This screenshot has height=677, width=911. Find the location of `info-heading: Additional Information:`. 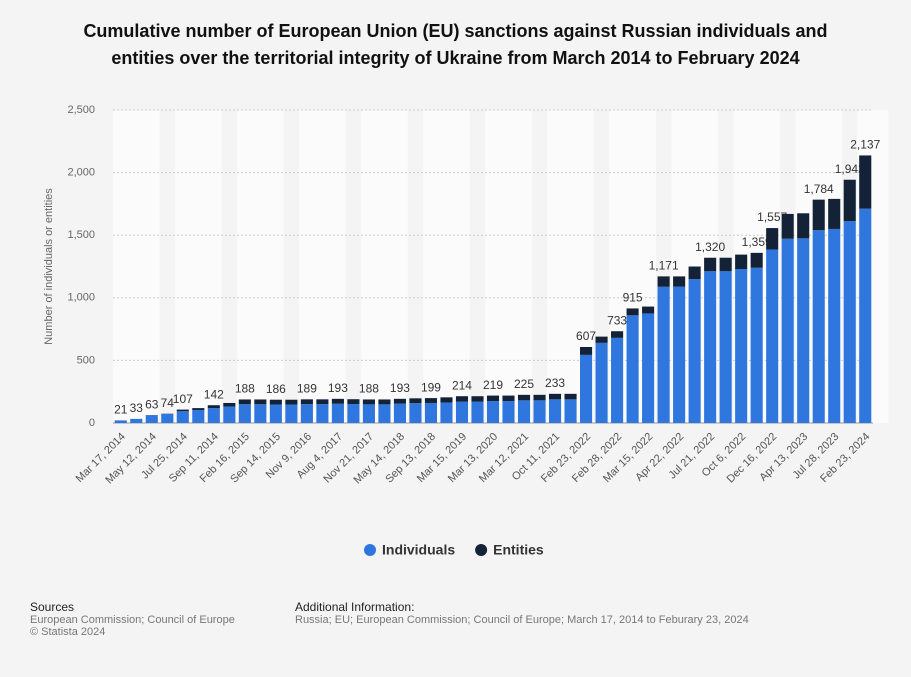

info-heading: Additional Information: is located at coordinates (355, 607).